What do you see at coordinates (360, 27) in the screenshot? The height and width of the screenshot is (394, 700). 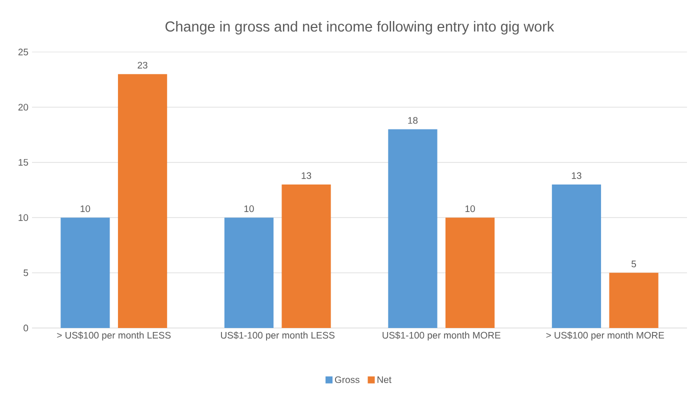 I see `chart-title: Change in gross and net income following entry into gig work` at bounding box center [360, 27].